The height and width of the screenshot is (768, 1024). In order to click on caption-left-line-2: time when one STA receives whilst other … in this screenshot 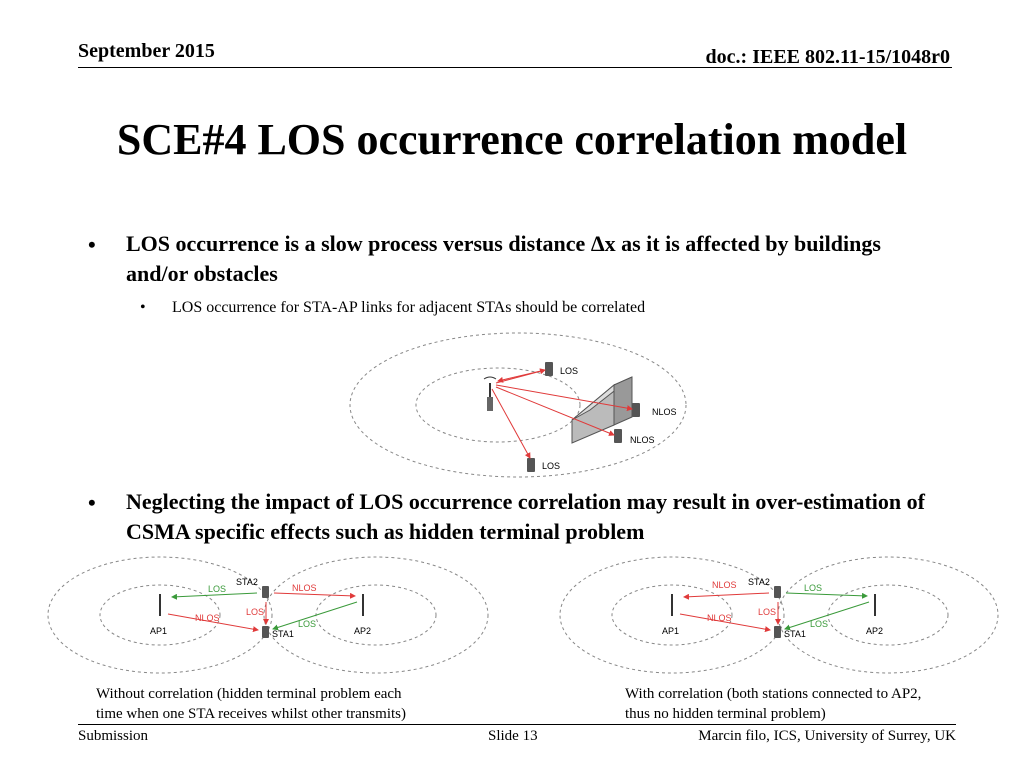, I will do `click(251, 714)`.